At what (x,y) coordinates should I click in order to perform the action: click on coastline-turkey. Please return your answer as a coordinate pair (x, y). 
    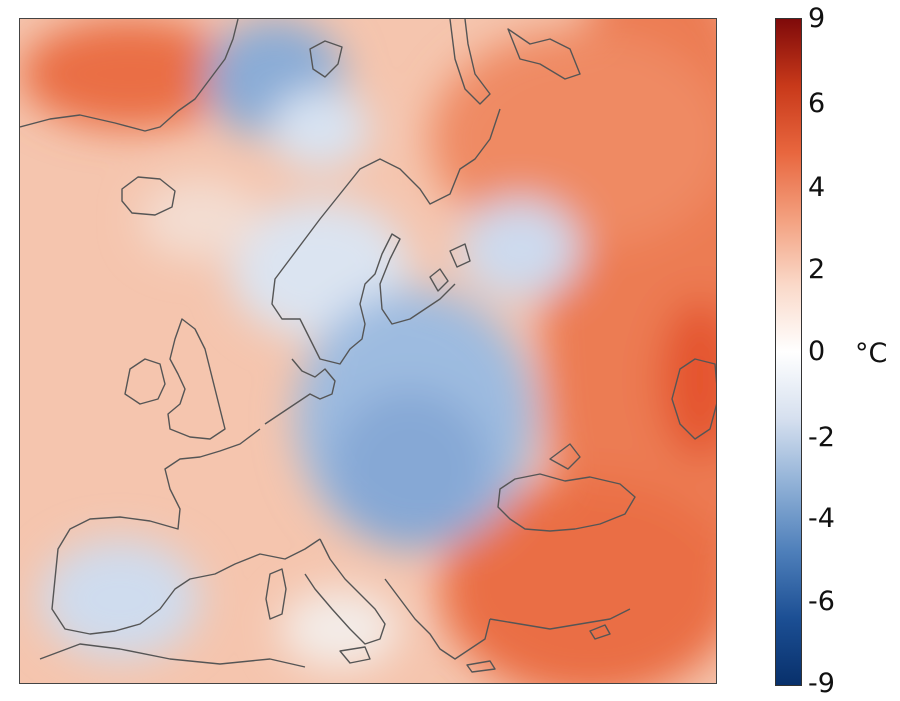
    Looking at the image, I should click on (560, 619).